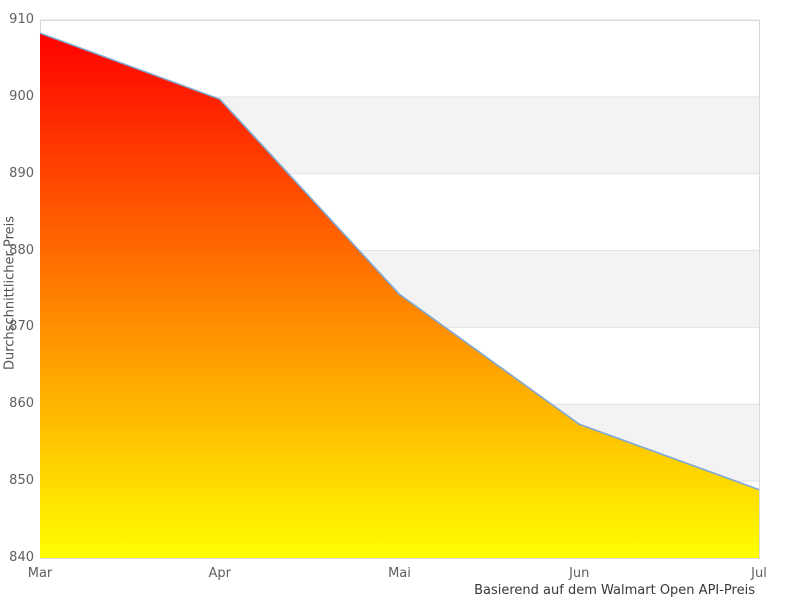  What do you see at coordinates (40, 573) in the screenshot?
I see `x-tick-label: Mar` at bounding box center [40, 573].